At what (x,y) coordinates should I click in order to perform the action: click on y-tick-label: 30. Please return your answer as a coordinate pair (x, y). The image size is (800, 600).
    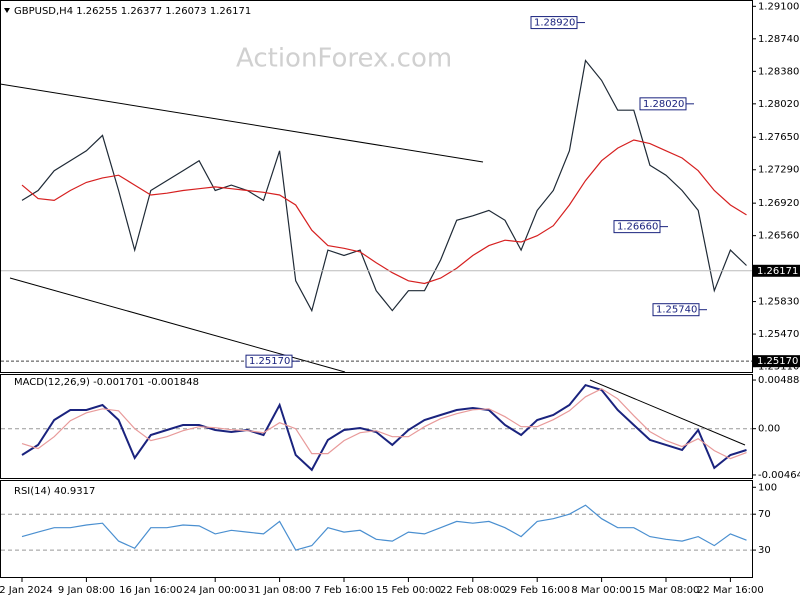
    Looking at the image, I should click on (764, 550).